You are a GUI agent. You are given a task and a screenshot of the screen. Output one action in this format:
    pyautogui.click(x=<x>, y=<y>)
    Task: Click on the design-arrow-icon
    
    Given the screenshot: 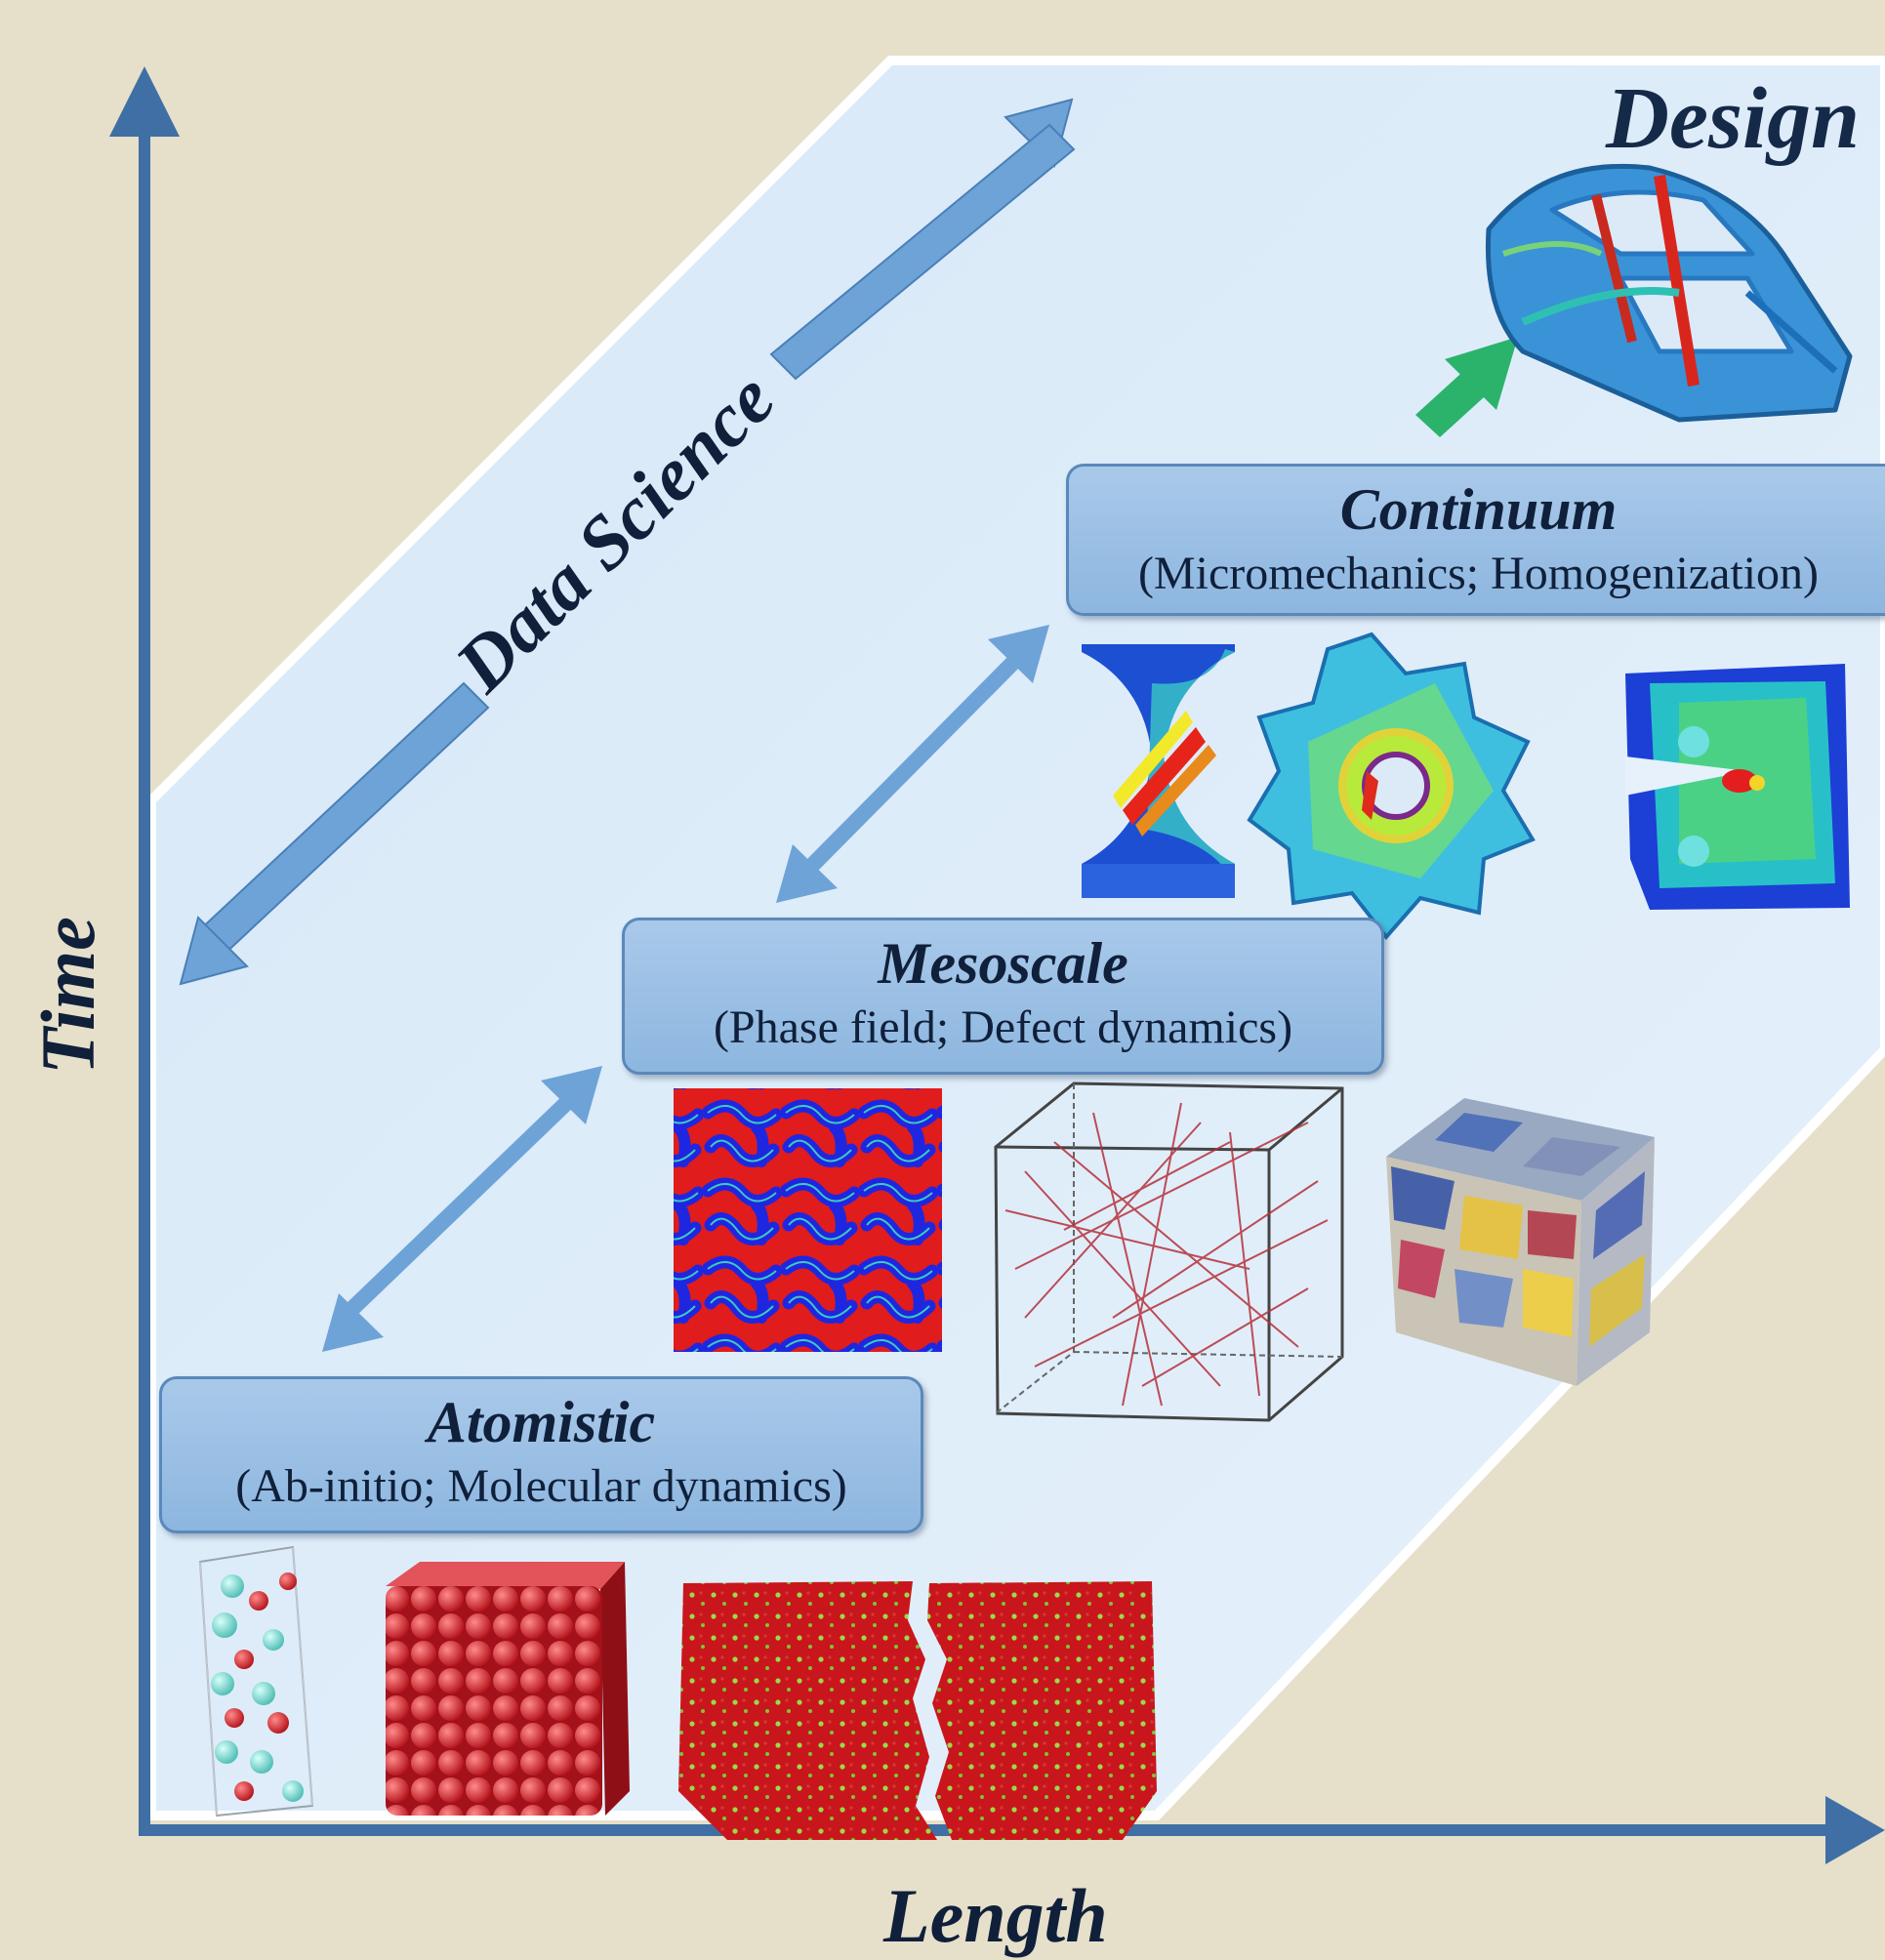 What is the action you would take?
    pyautogui.click(x=1466, y=387)
    